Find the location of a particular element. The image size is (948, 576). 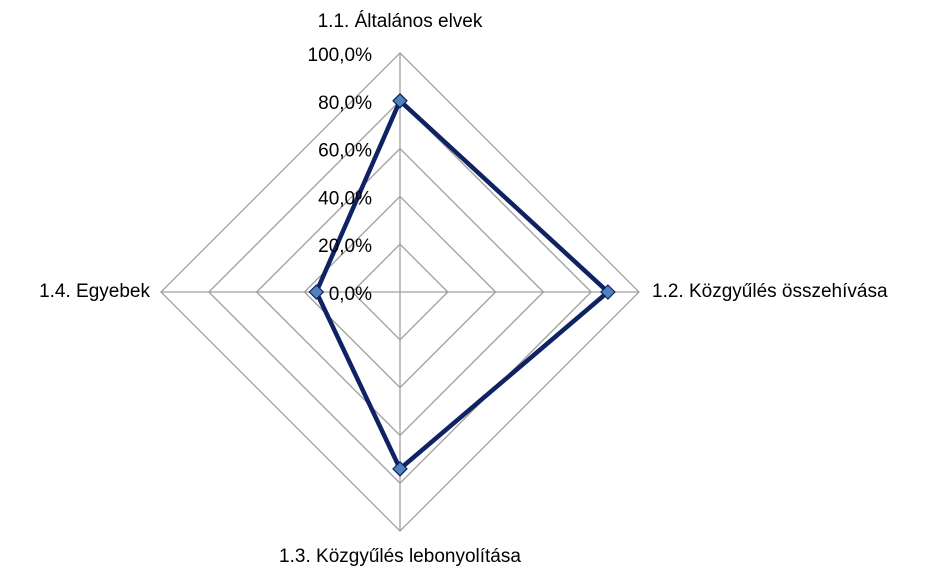

r-tick-label: 60,0% is located at coordinates (345, 151).